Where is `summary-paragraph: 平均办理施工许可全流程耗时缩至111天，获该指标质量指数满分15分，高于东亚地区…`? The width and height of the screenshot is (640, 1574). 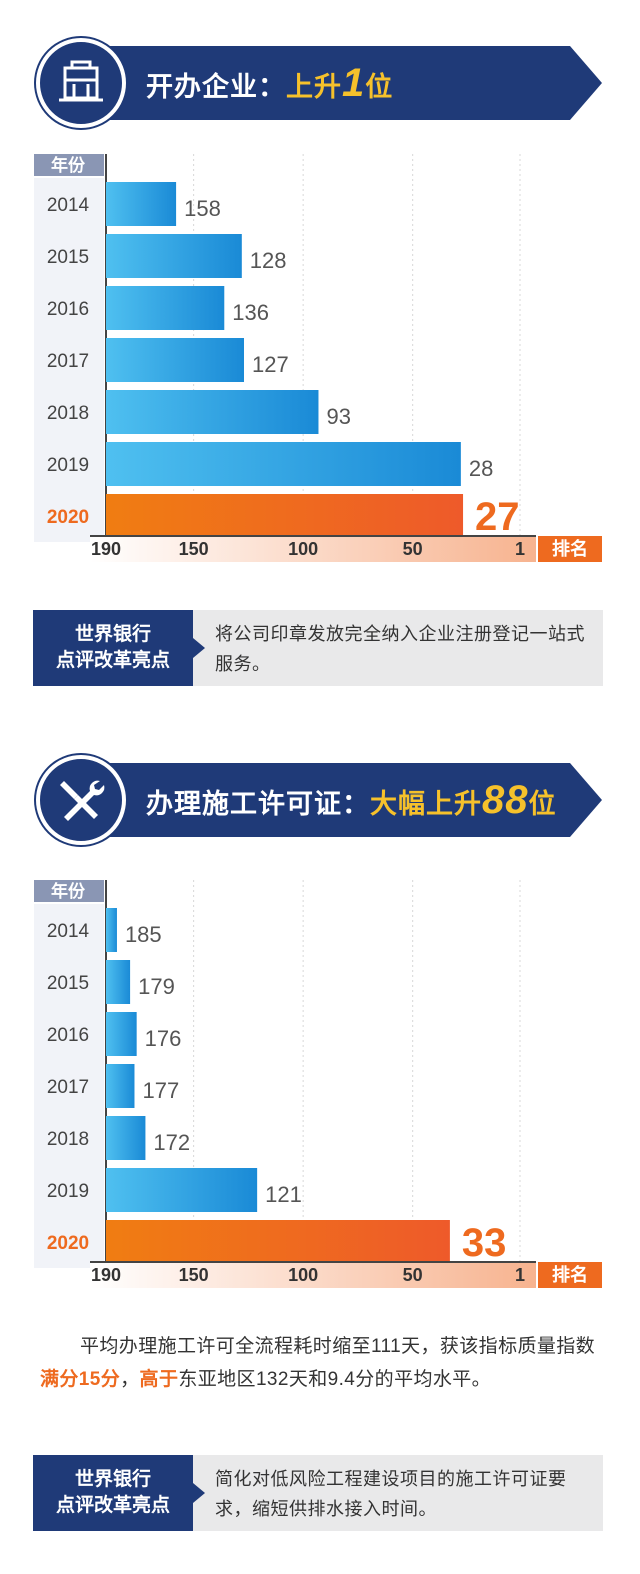
summary-paragraph: 平均办理施工许可全流程耗时缩至111天，获该指标质量指数满分15分，高于东亚地区… is located at coordinates (322, 1363).